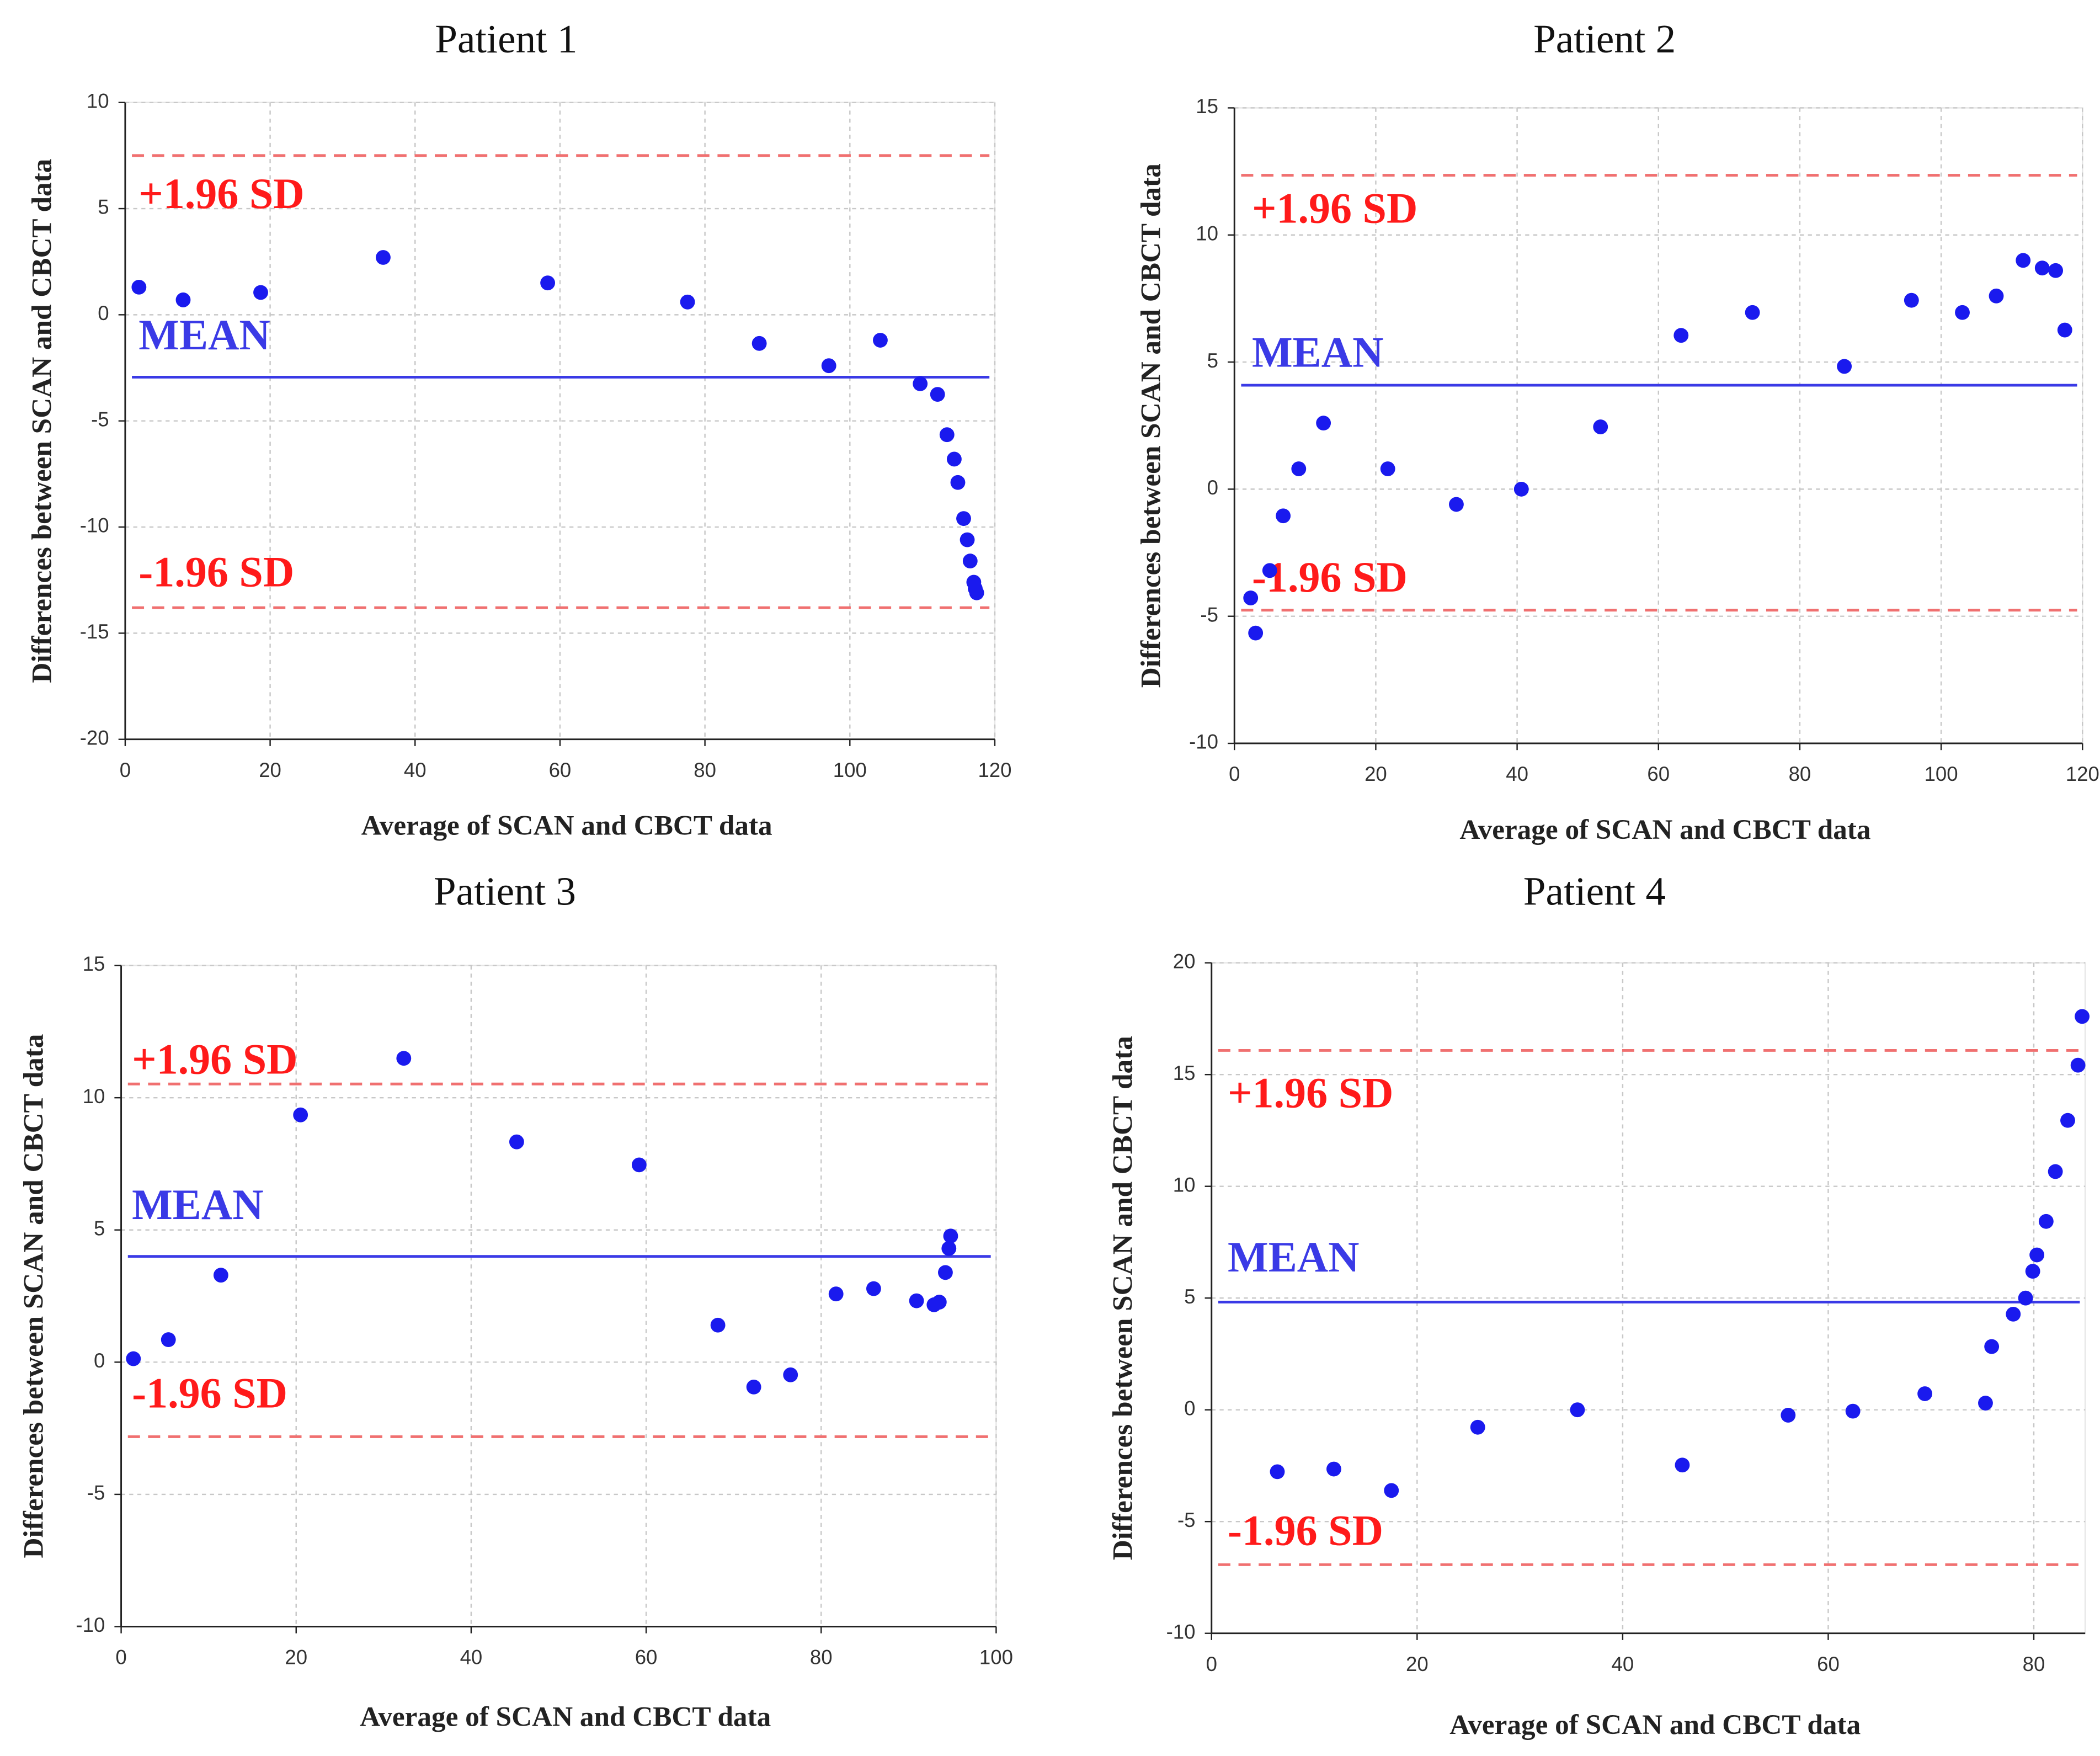  Describe the element at coordinates (94, 631) in the screenshot. I see `y-tick-label: -15` at that location.